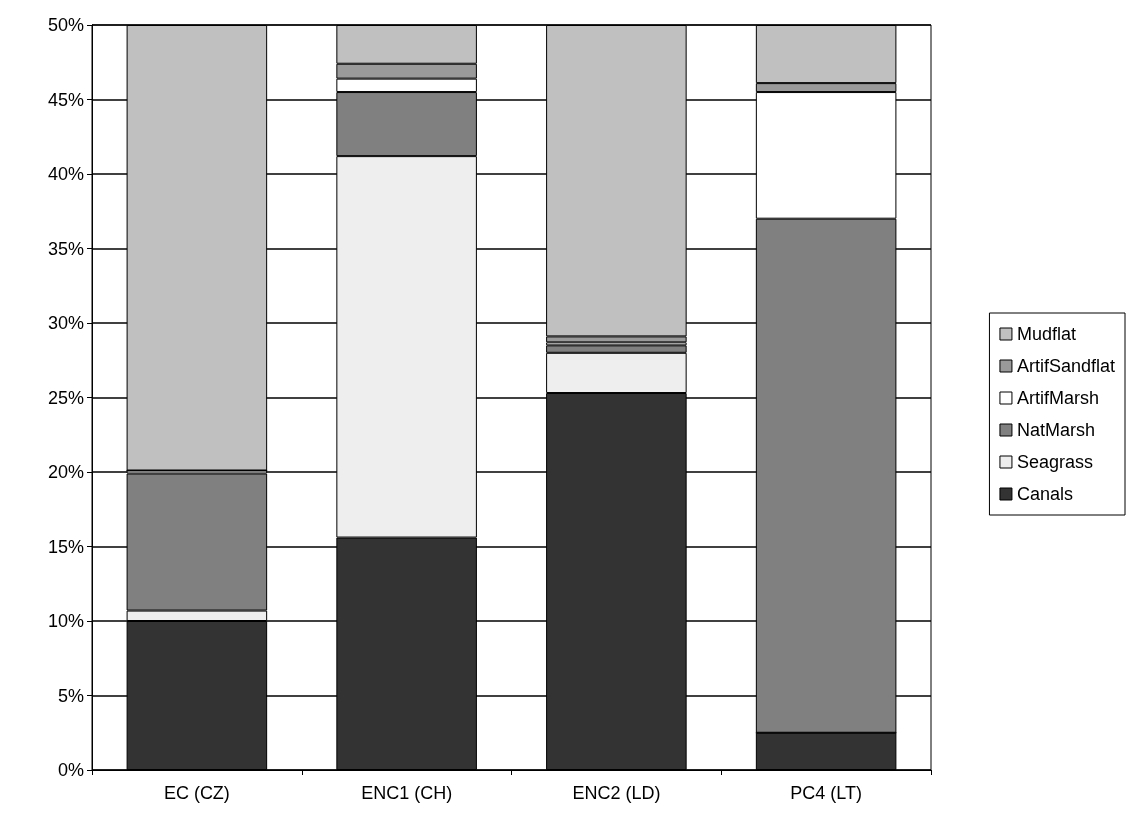 This screenshot has height=828, width=1131. What do you see at coordinates (65, 546) in the screenshot?
I see `y-tick-label: 15%` at bounding box center [65, 546].